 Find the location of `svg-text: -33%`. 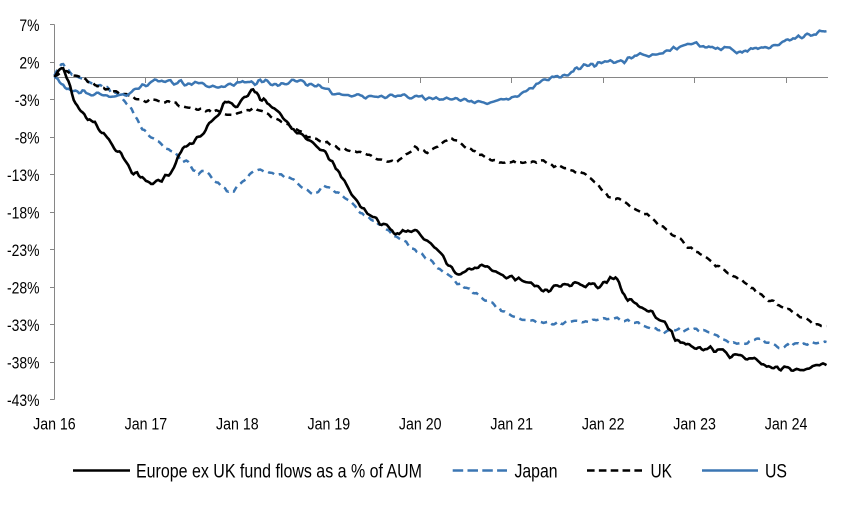

svg-text: -33% is located at coordinates (23, 325).